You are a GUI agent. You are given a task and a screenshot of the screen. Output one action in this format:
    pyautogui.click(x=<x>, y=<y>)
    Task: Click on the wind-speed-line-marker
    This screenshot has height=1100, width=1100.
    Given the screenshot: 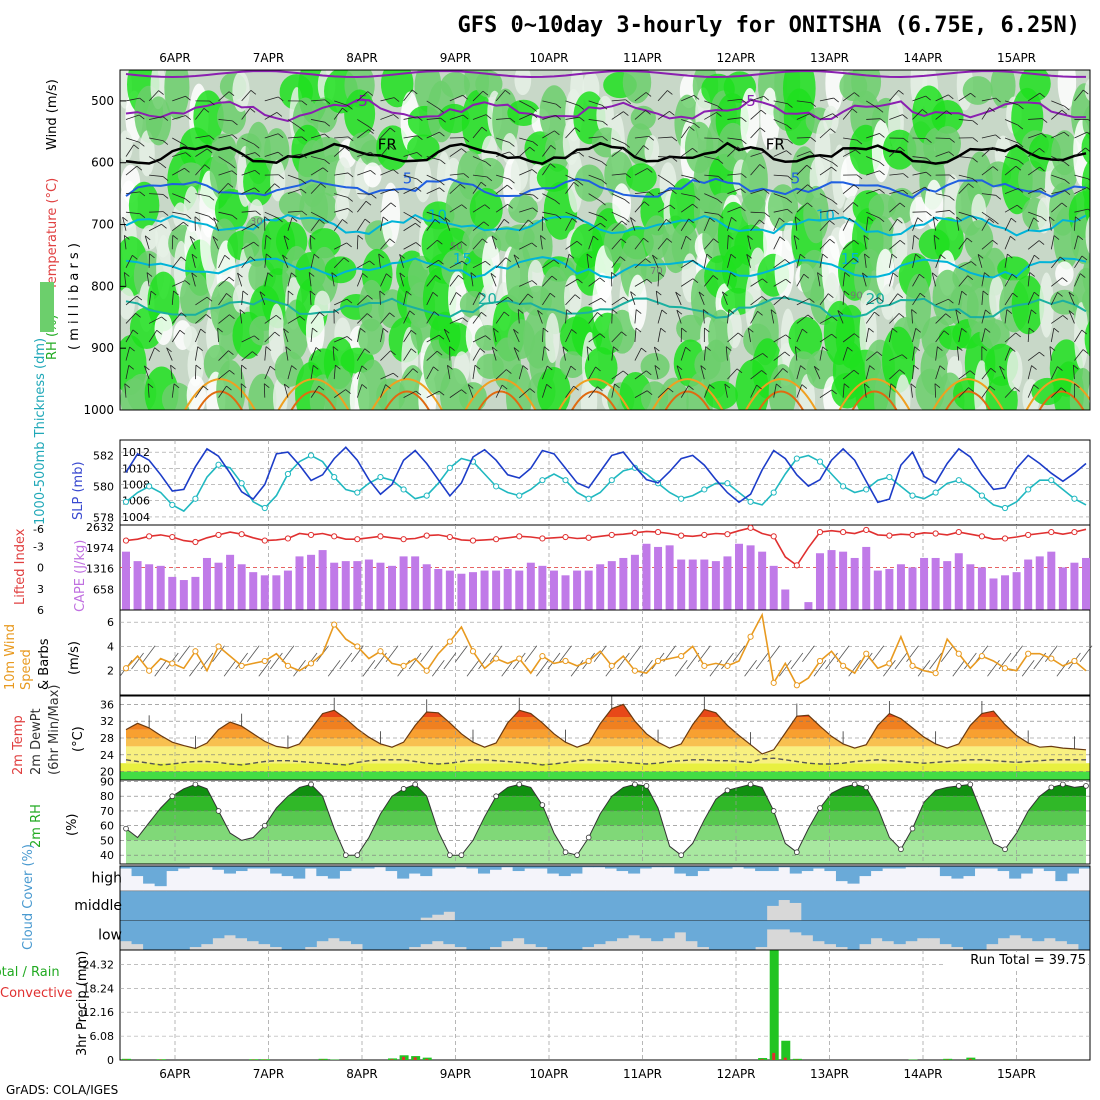 What is the action you would take?
    pyautogui.click(x=264, y=661)
    